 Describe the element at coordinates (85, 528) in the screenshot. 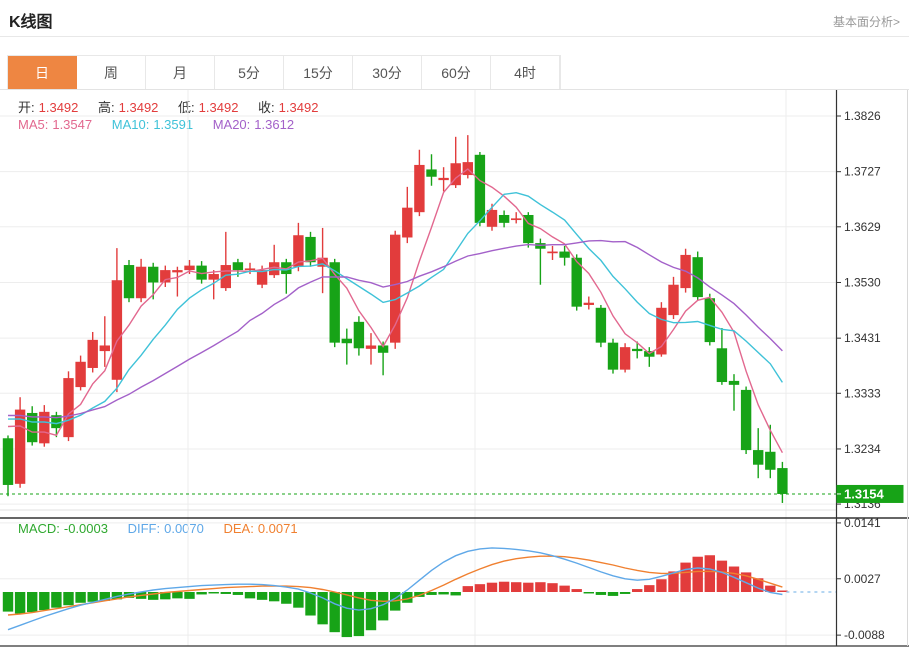

I see `macd-value: -0.0003` at that location.